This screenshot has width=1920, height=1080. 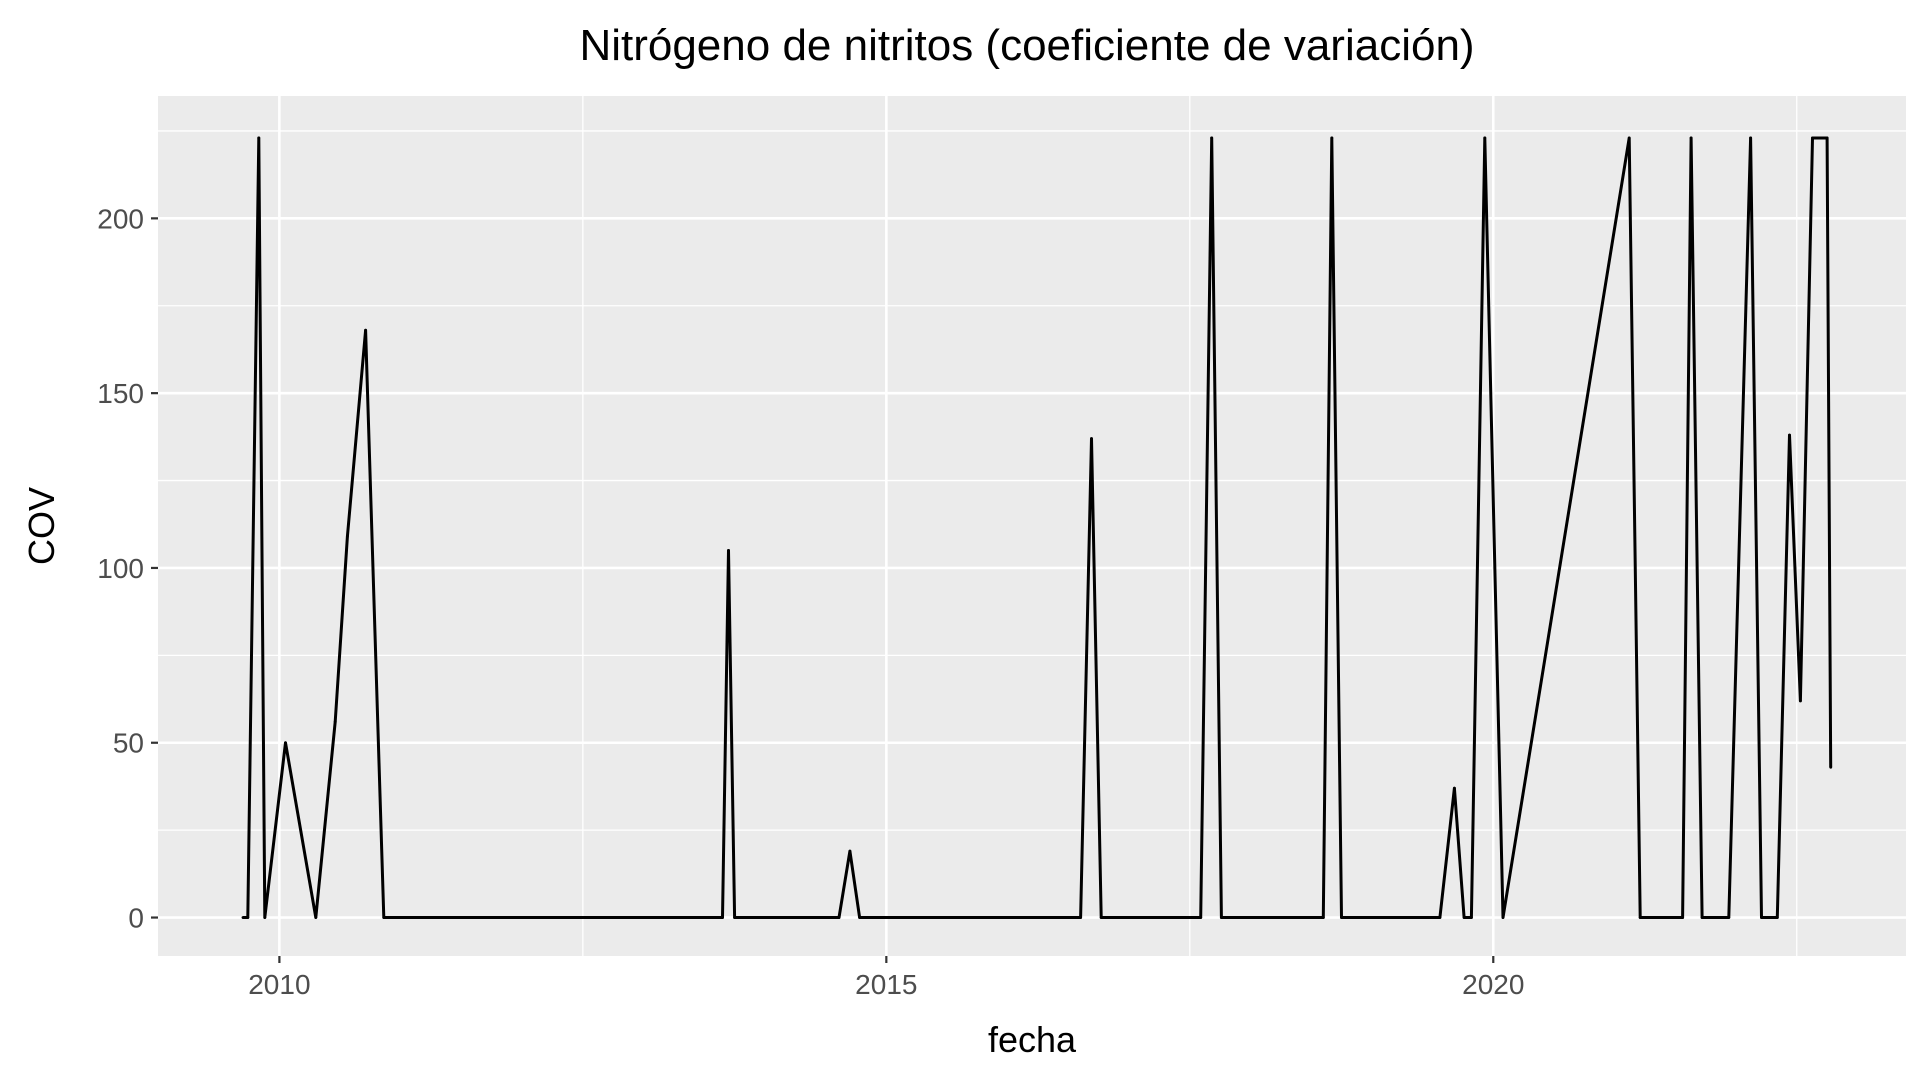 What do you see at coordinates (120, 218) in the screenshot?
I see `y-tick-label: 200` at bounding box center [120, 218].